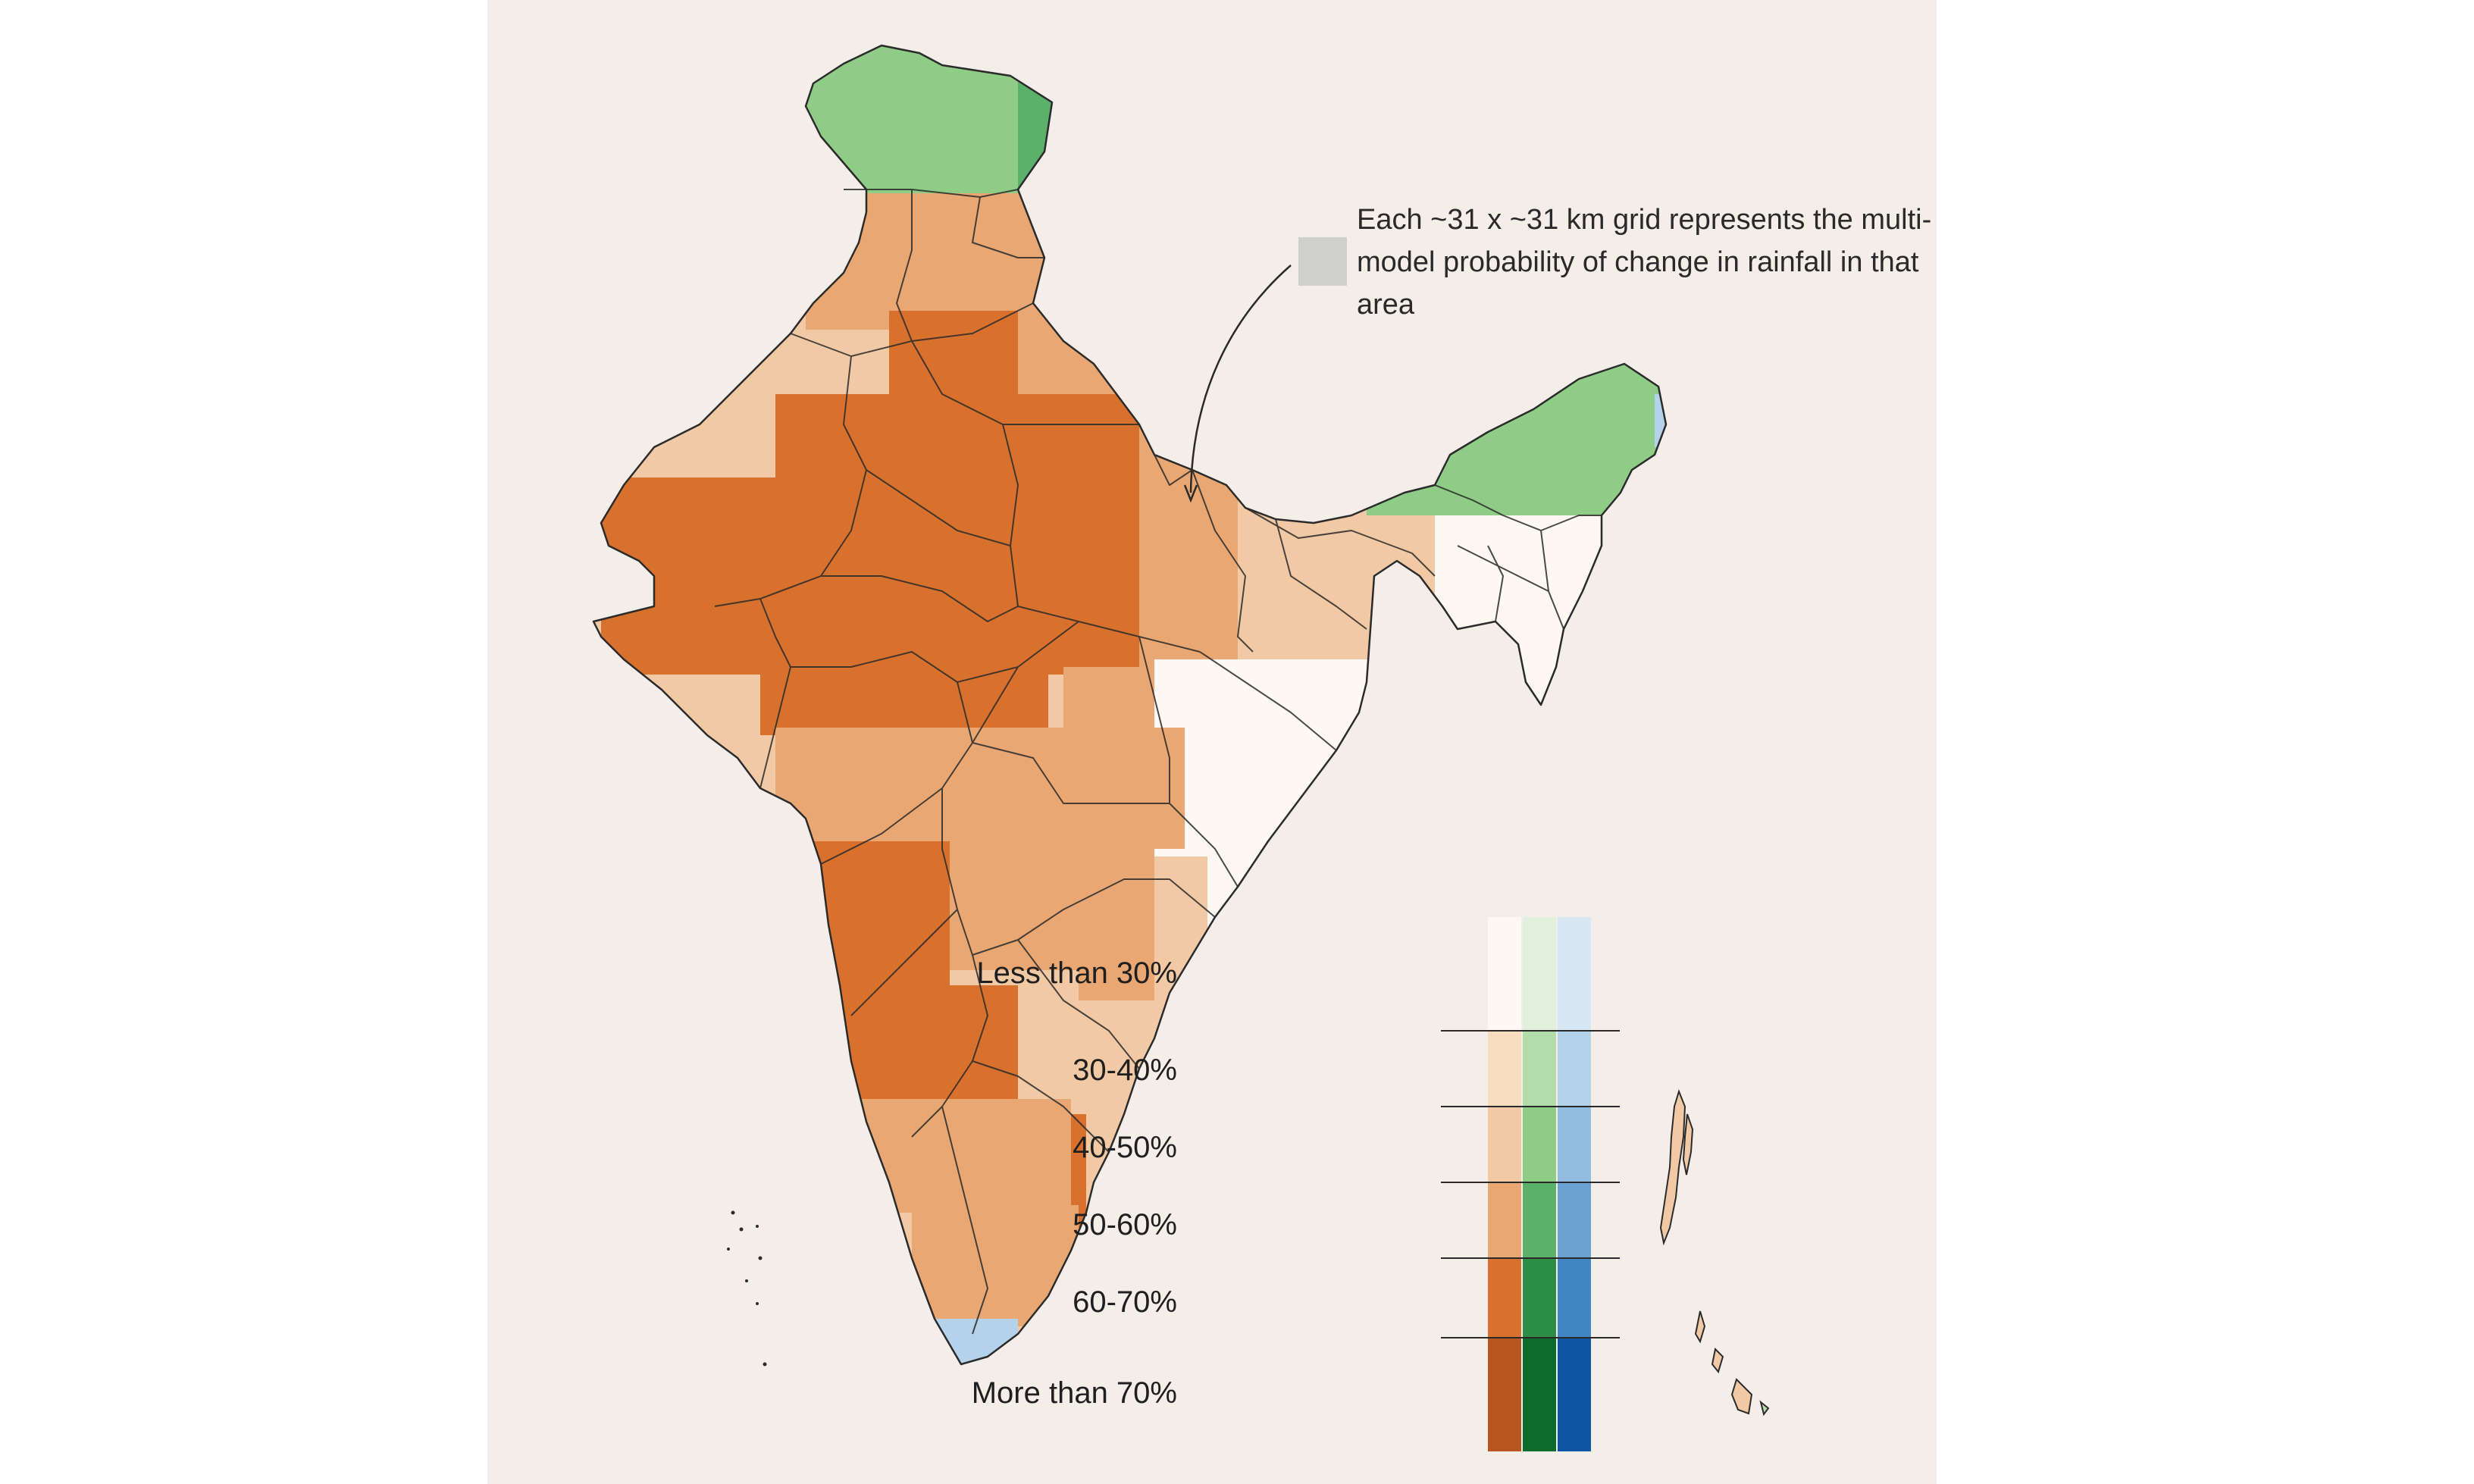  What do you see at coordinates (747, 1288) in the screenshot?
I see `lakshadweep-islands` at bounding box center [747, 1288].